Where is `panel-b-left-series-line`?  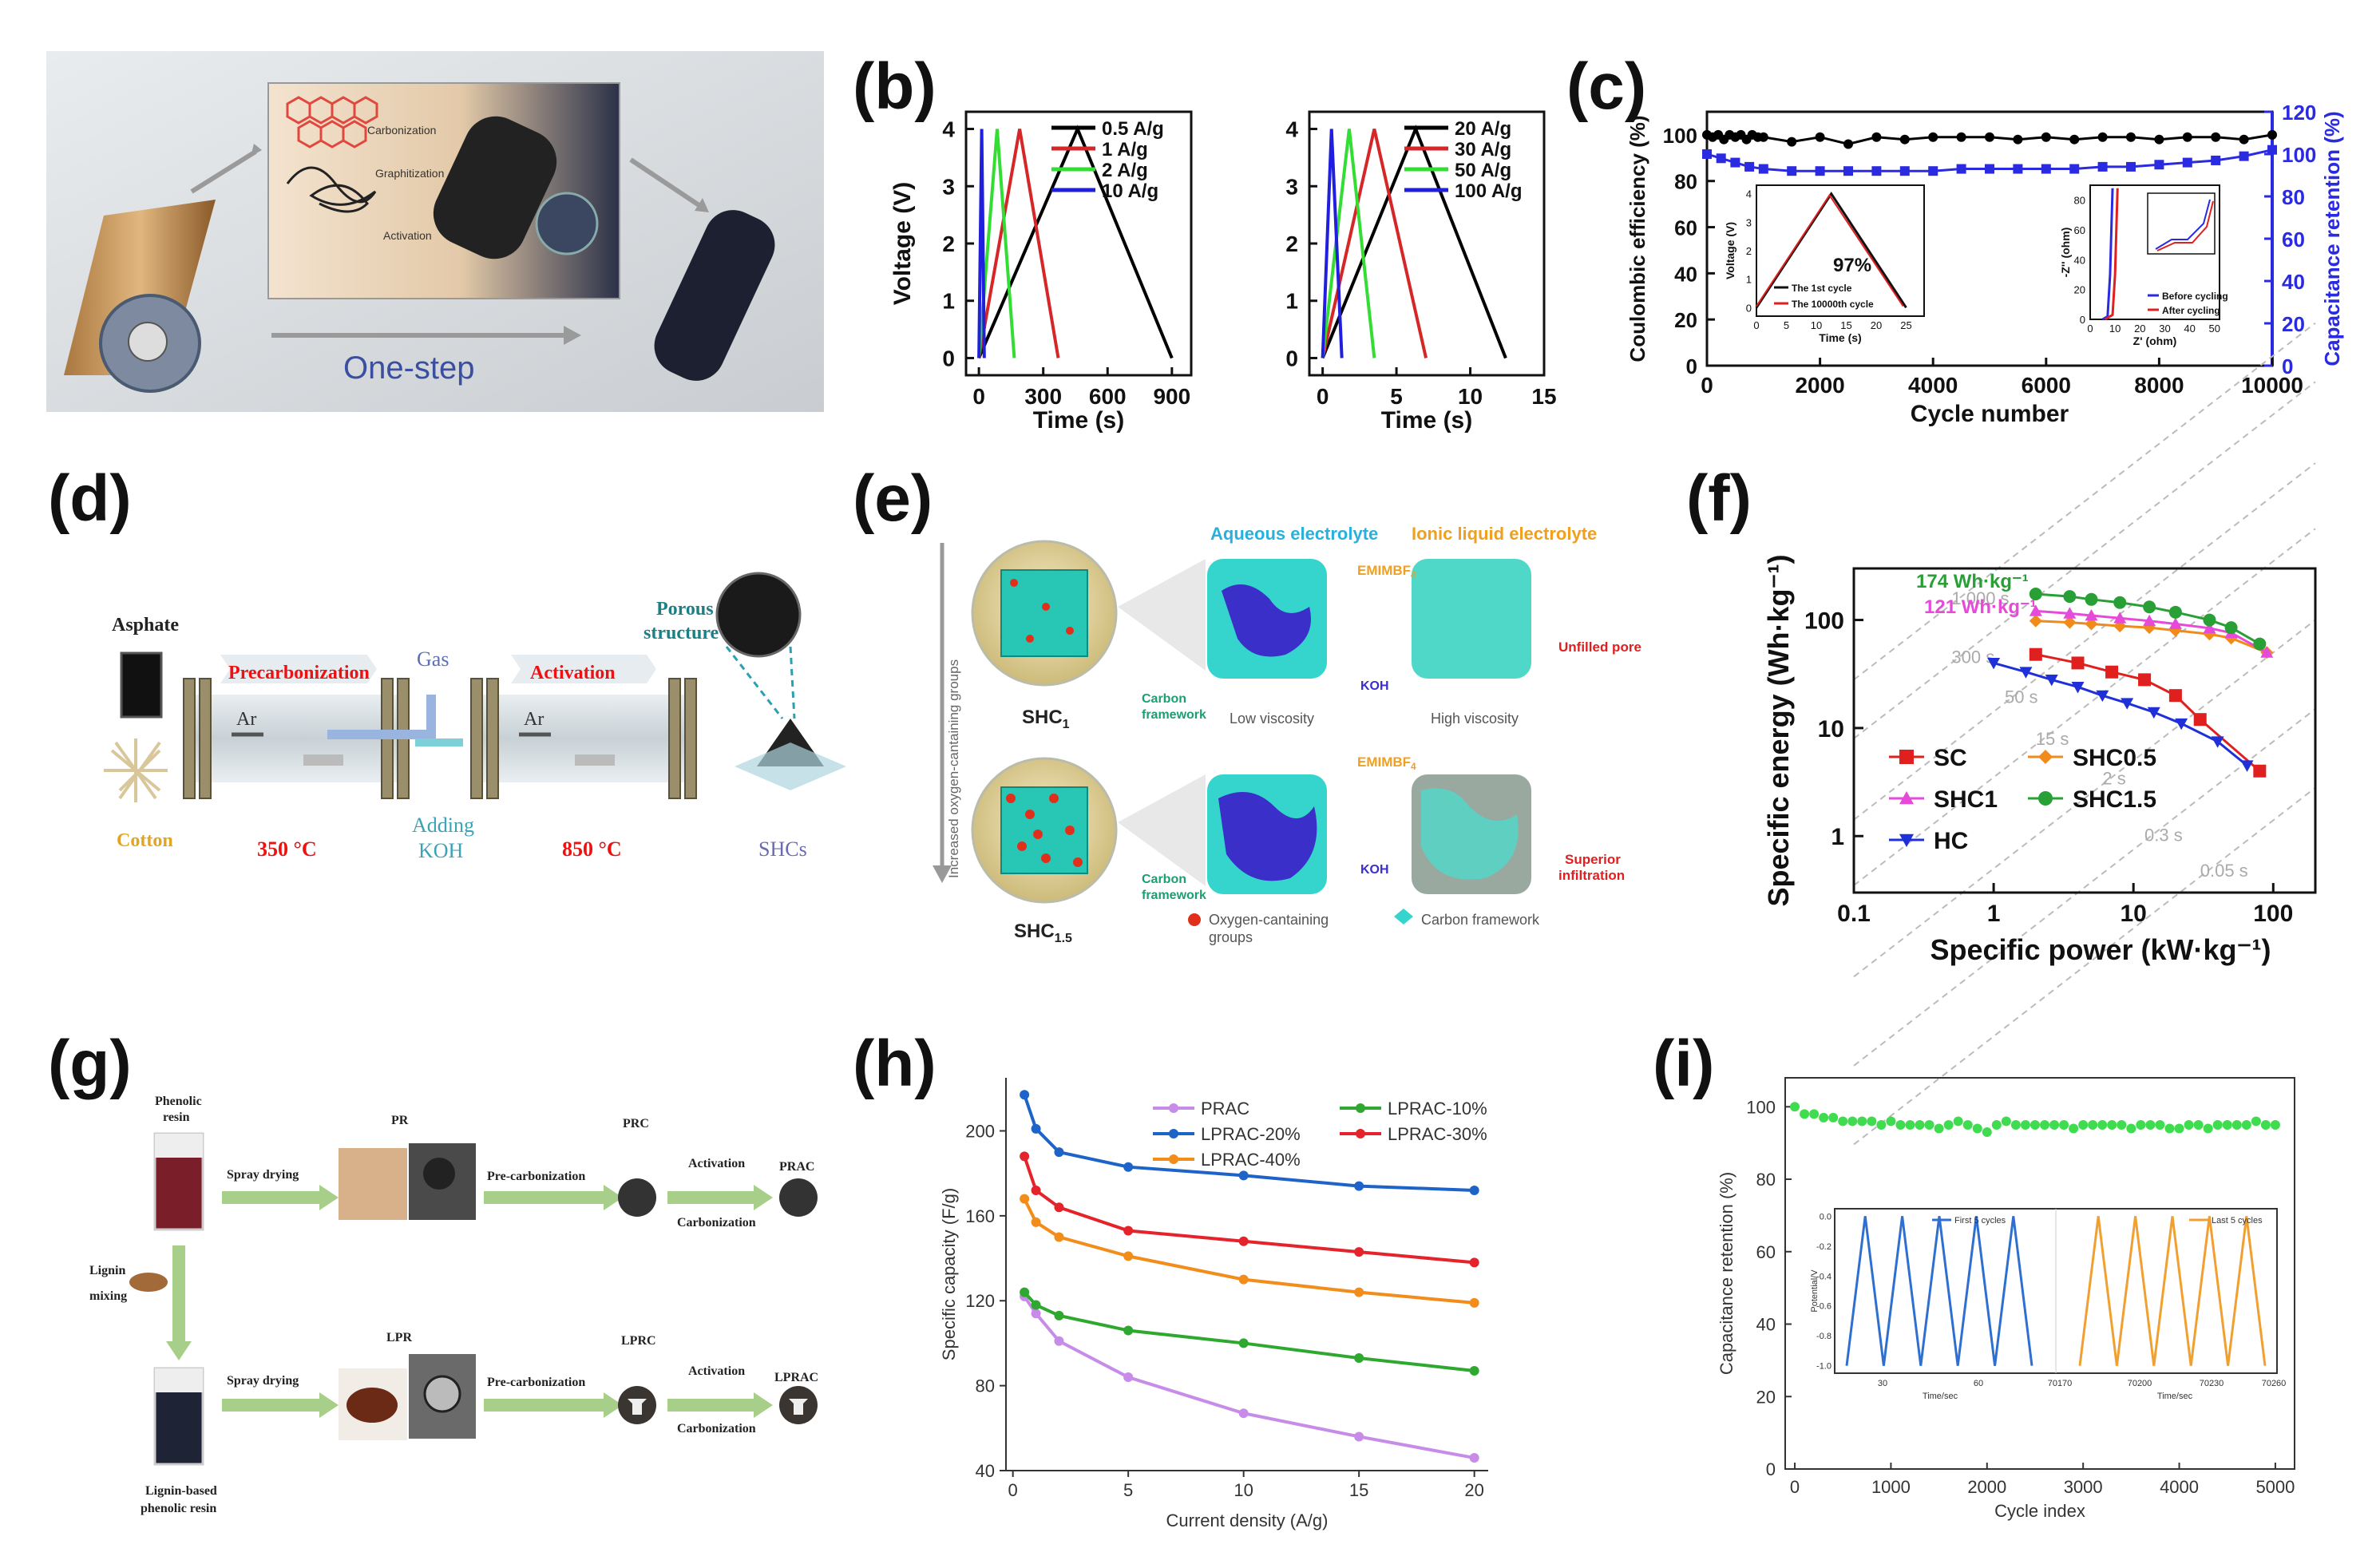
panel-b-left-series-line is located at coordinates (997, 244).